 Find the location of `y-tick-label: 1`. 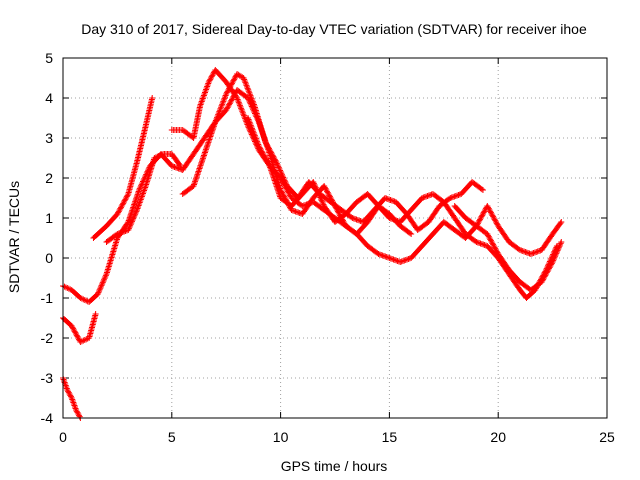

y-tick-label: 1 is located at coordinates (49, 218).